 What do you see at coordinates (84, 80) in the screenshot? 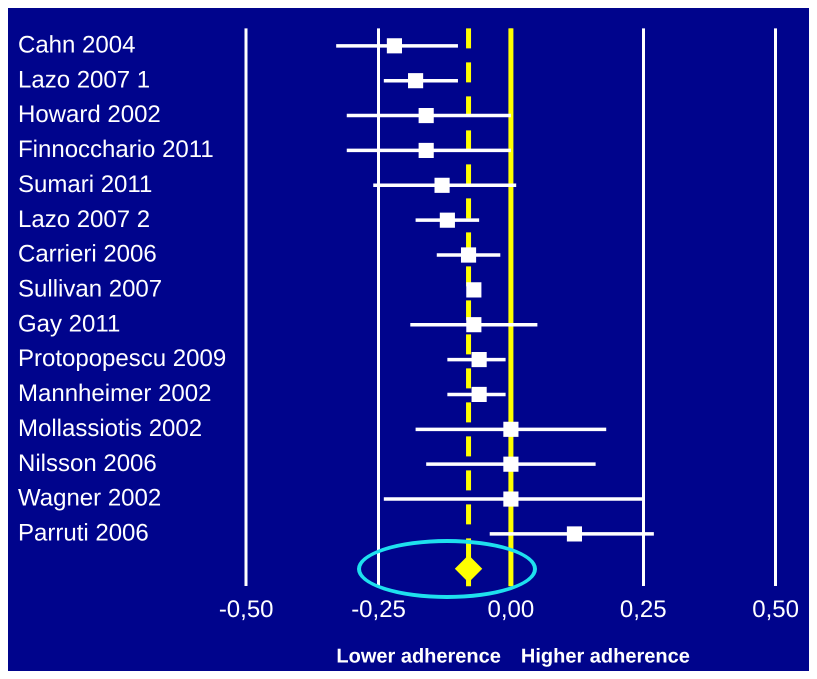
I see `y-tick-label: Lazo 2007 1` at bounding box center [84, 80].